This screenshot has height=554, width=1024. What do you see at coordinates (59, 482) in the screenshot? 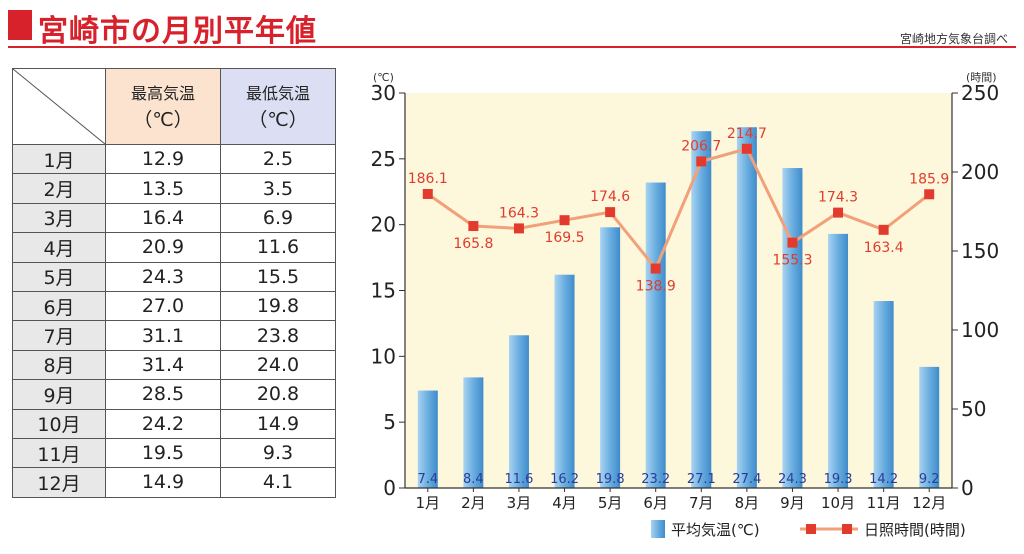
I see `month-cell: 12月` at bounding box center [59, 482].